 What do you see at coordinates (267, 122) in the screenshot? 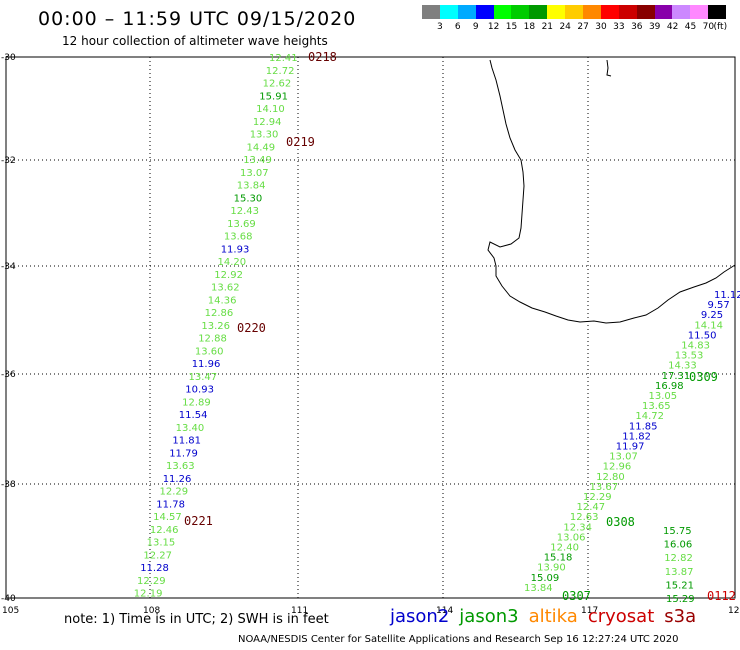
I see `wave-height-value: 12.94` at bounding box center [267, 122].